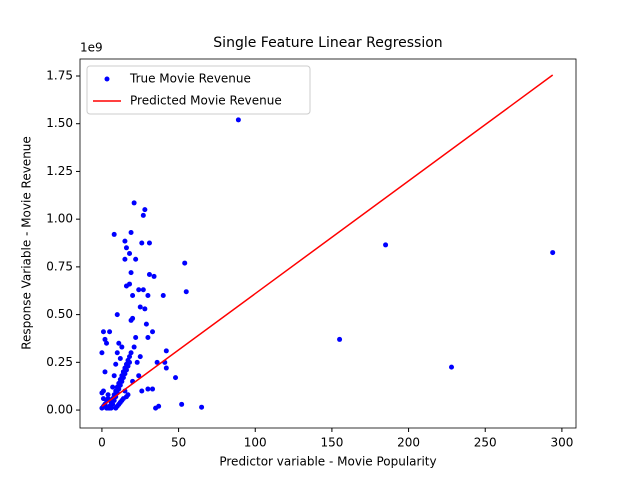  What do you see at coordinates (327, 462) in the screenshot?
I see `x-axis-label: Predictor variable - Movie Popularity` at bounding box center [327, 462].